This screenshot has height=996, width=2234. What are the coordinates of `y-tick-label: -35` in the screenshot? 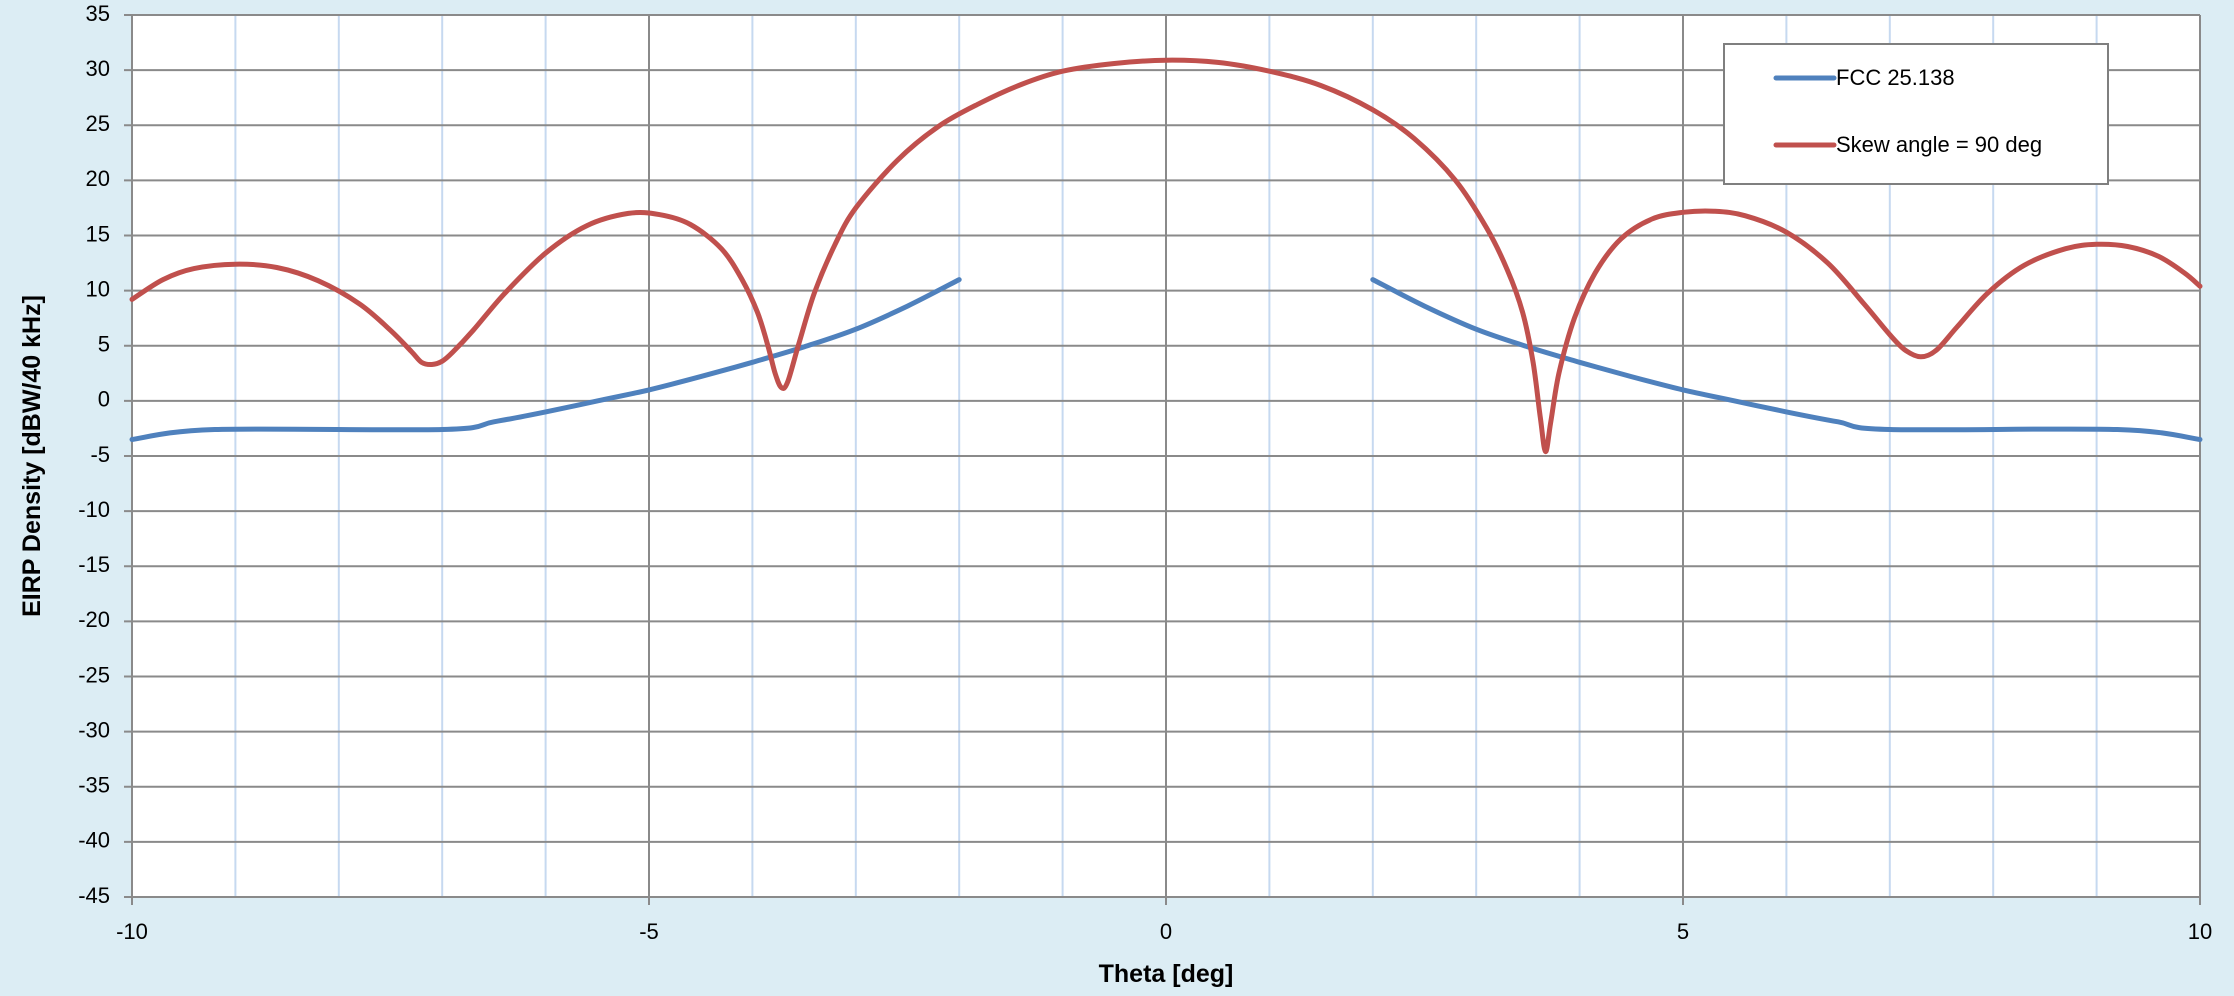 It's located at (94, 785).